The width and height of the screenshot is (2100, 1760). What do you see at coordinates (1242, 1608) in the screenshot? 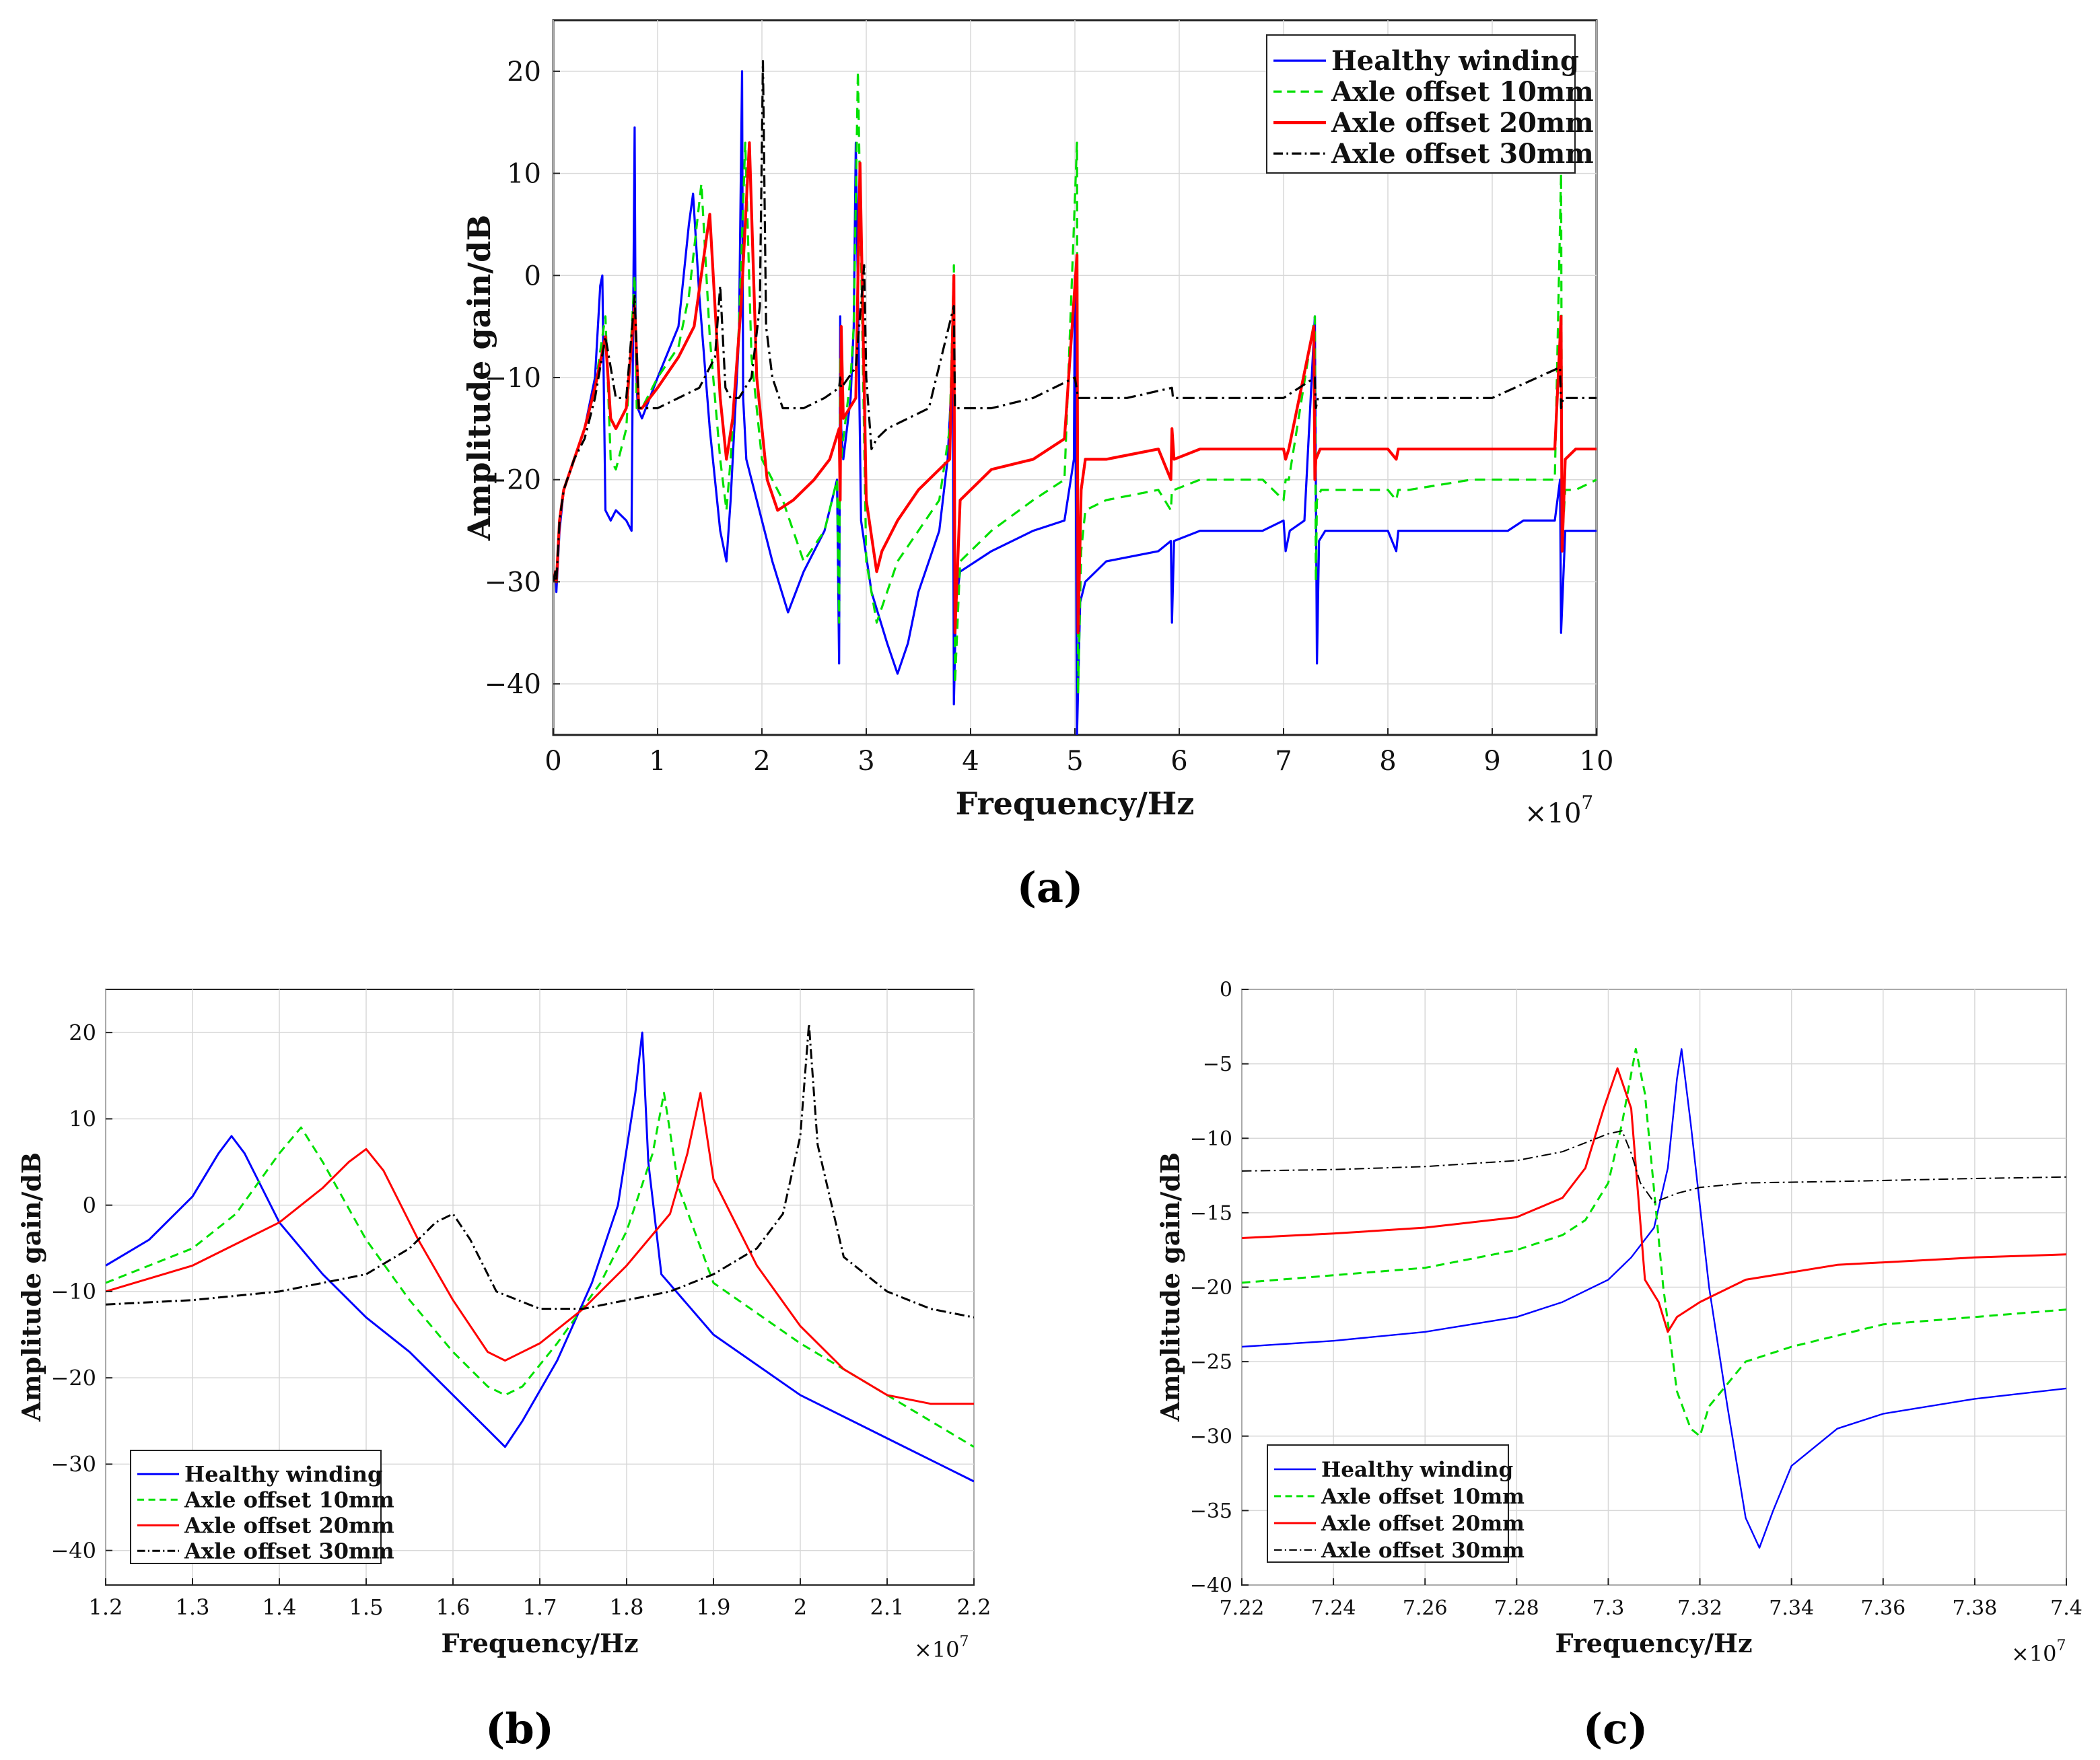
I see `x-tick-label: 7.22` at bounding box center [1242, 1608].